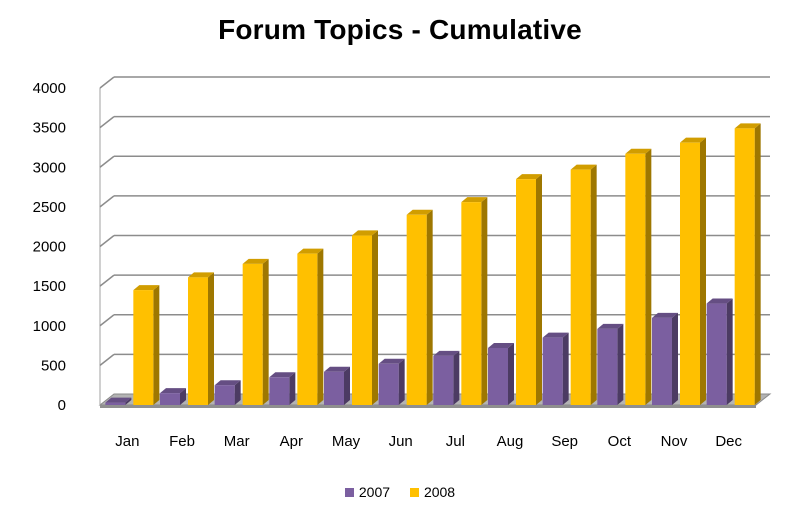 The width and height of the screenshot is (800, 516). I want to click on bar-2007-oct, so click(610, 364).